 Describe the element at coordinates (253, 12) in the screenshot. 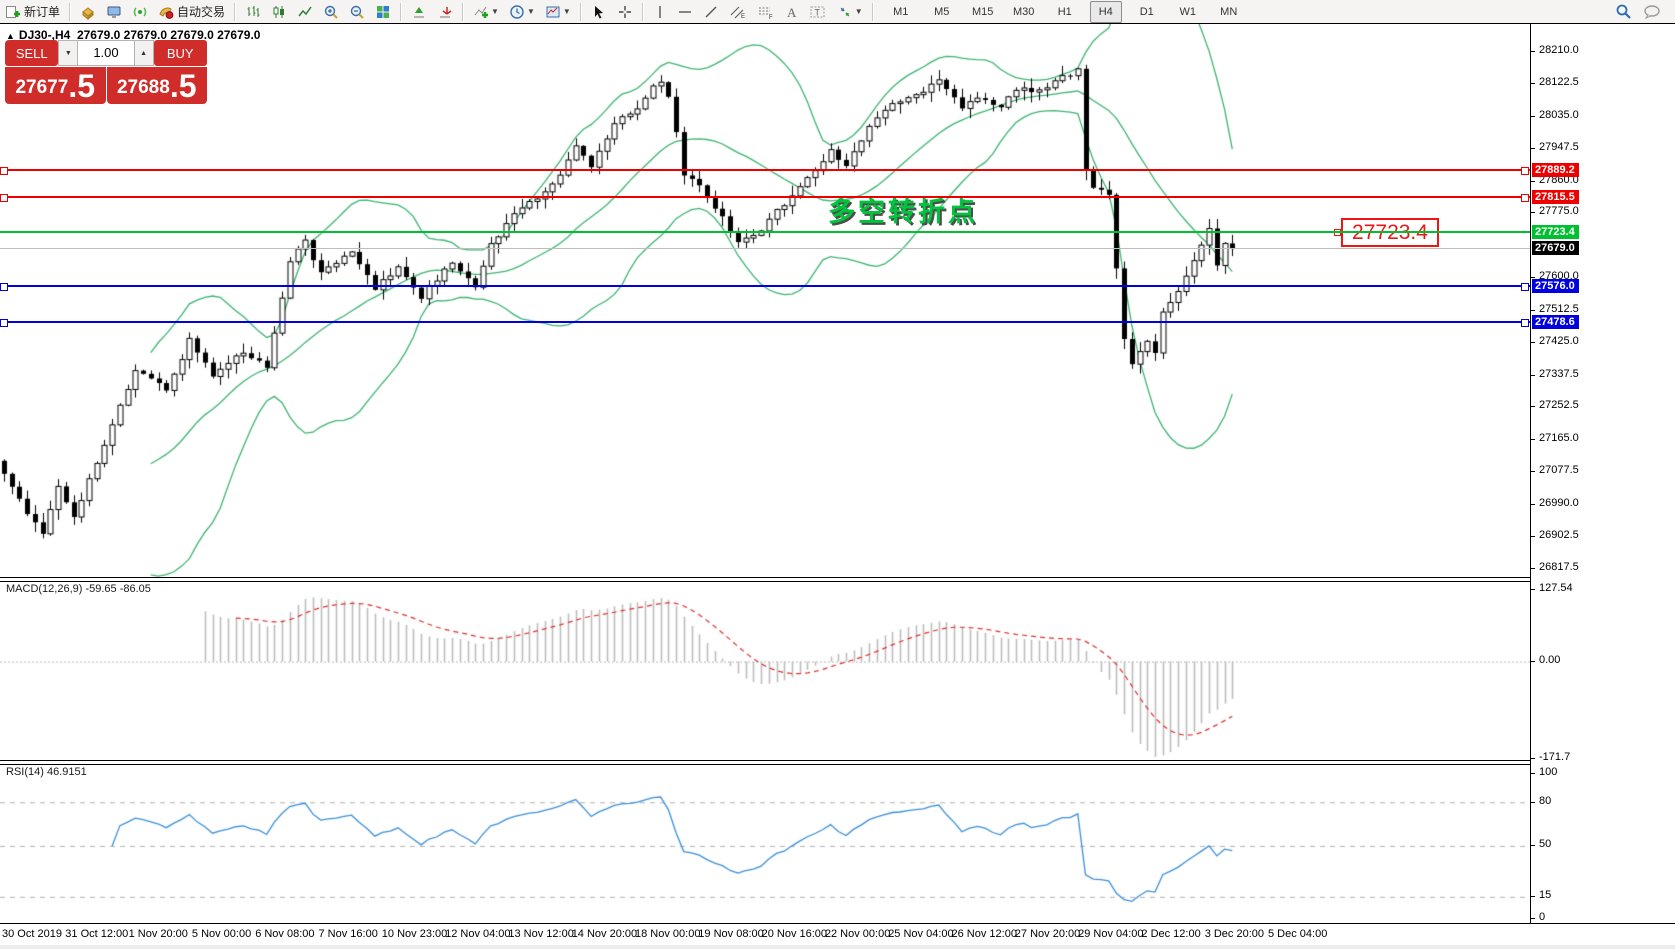

I see `bar-chart-button` at that location.